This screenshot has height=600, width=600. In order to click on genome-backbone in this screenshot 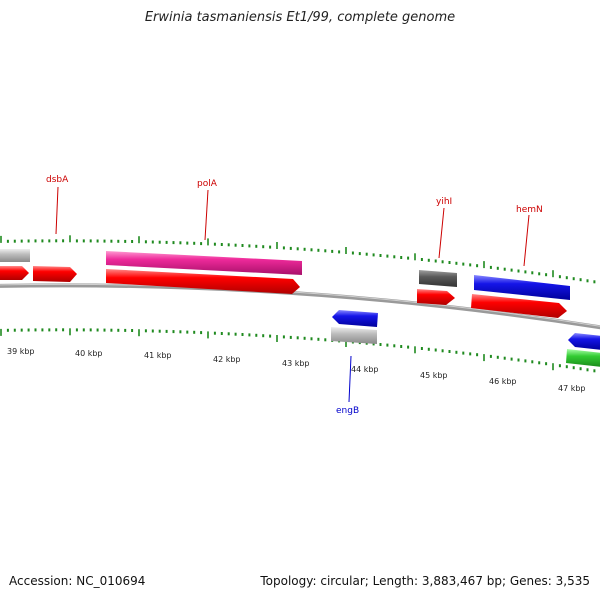, I will do `click(300, 306)`.